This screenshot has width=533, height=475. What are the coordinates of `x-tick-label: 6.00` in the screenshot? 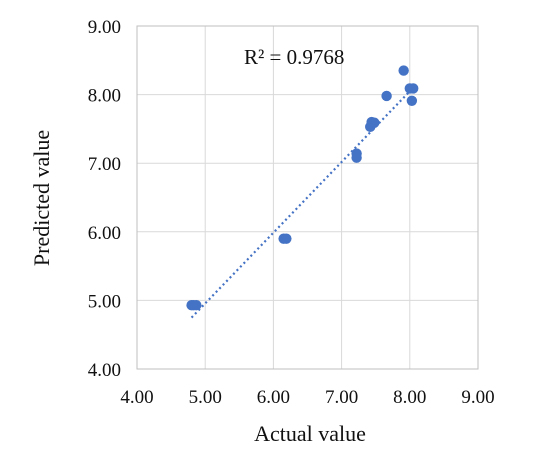 It's located at (273, 397).